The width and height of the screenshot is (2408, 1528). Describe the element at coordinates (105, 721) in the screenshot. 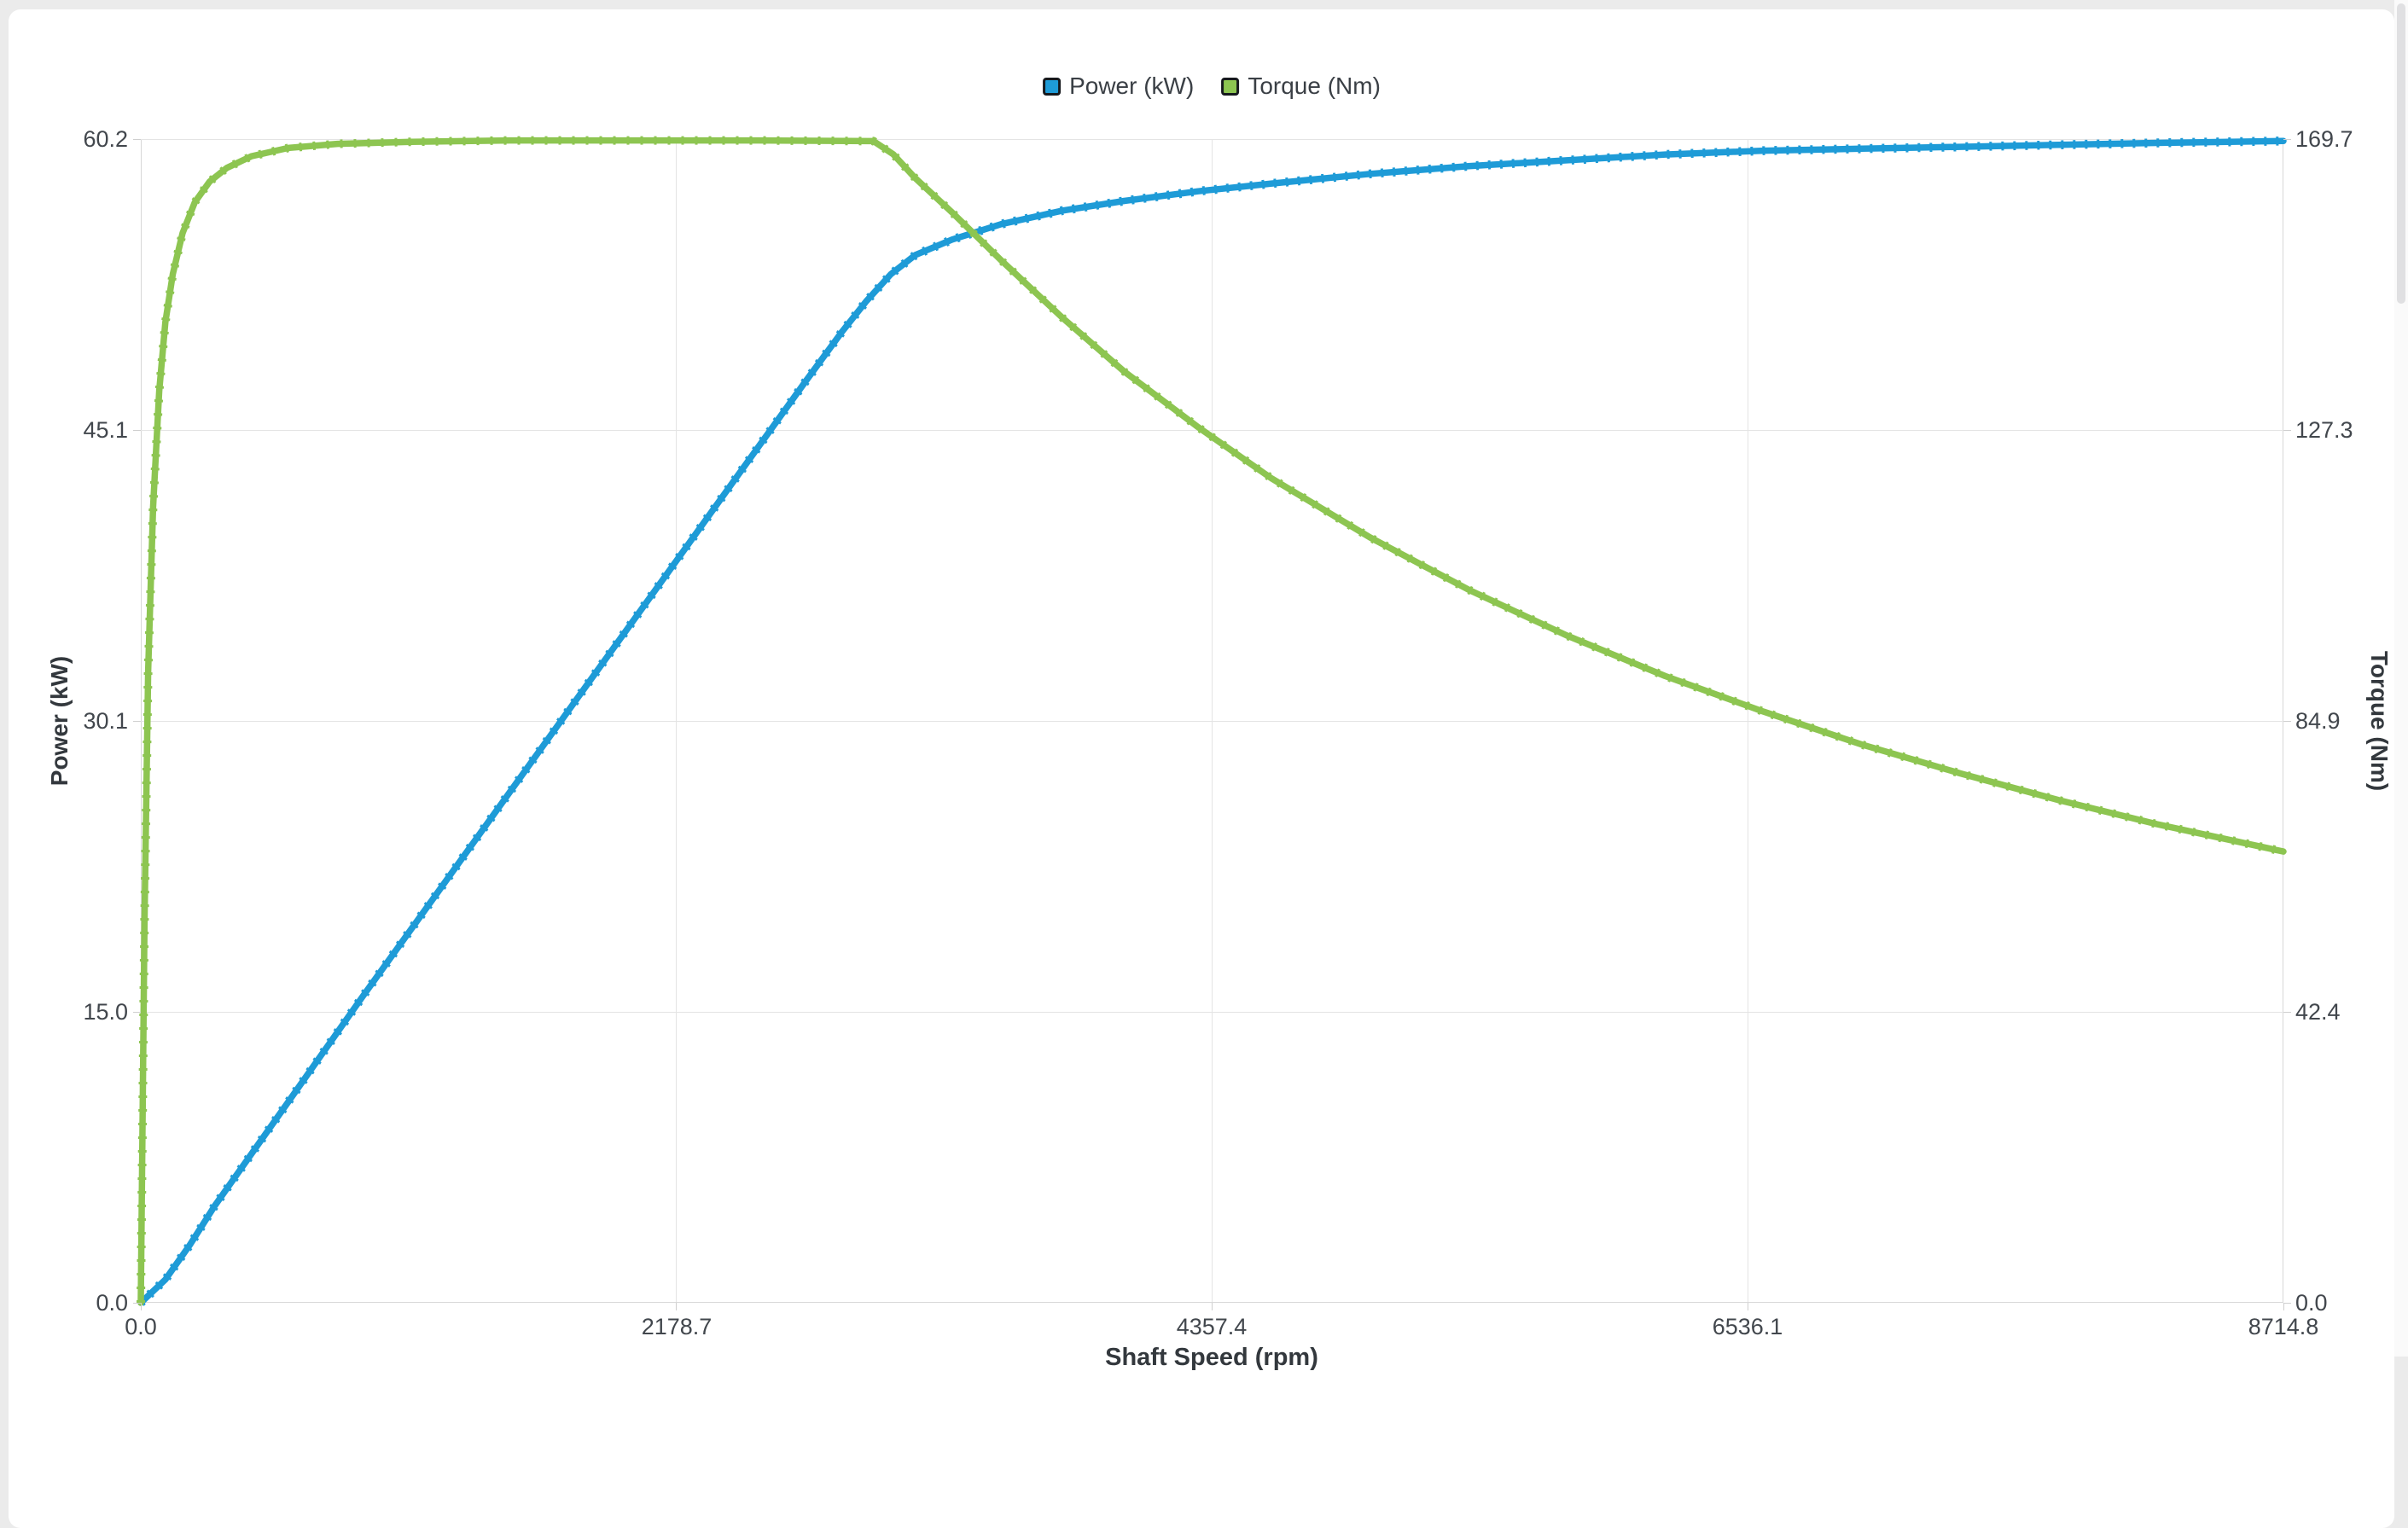

I see `y-left-tick-label: 30.1` at that location.